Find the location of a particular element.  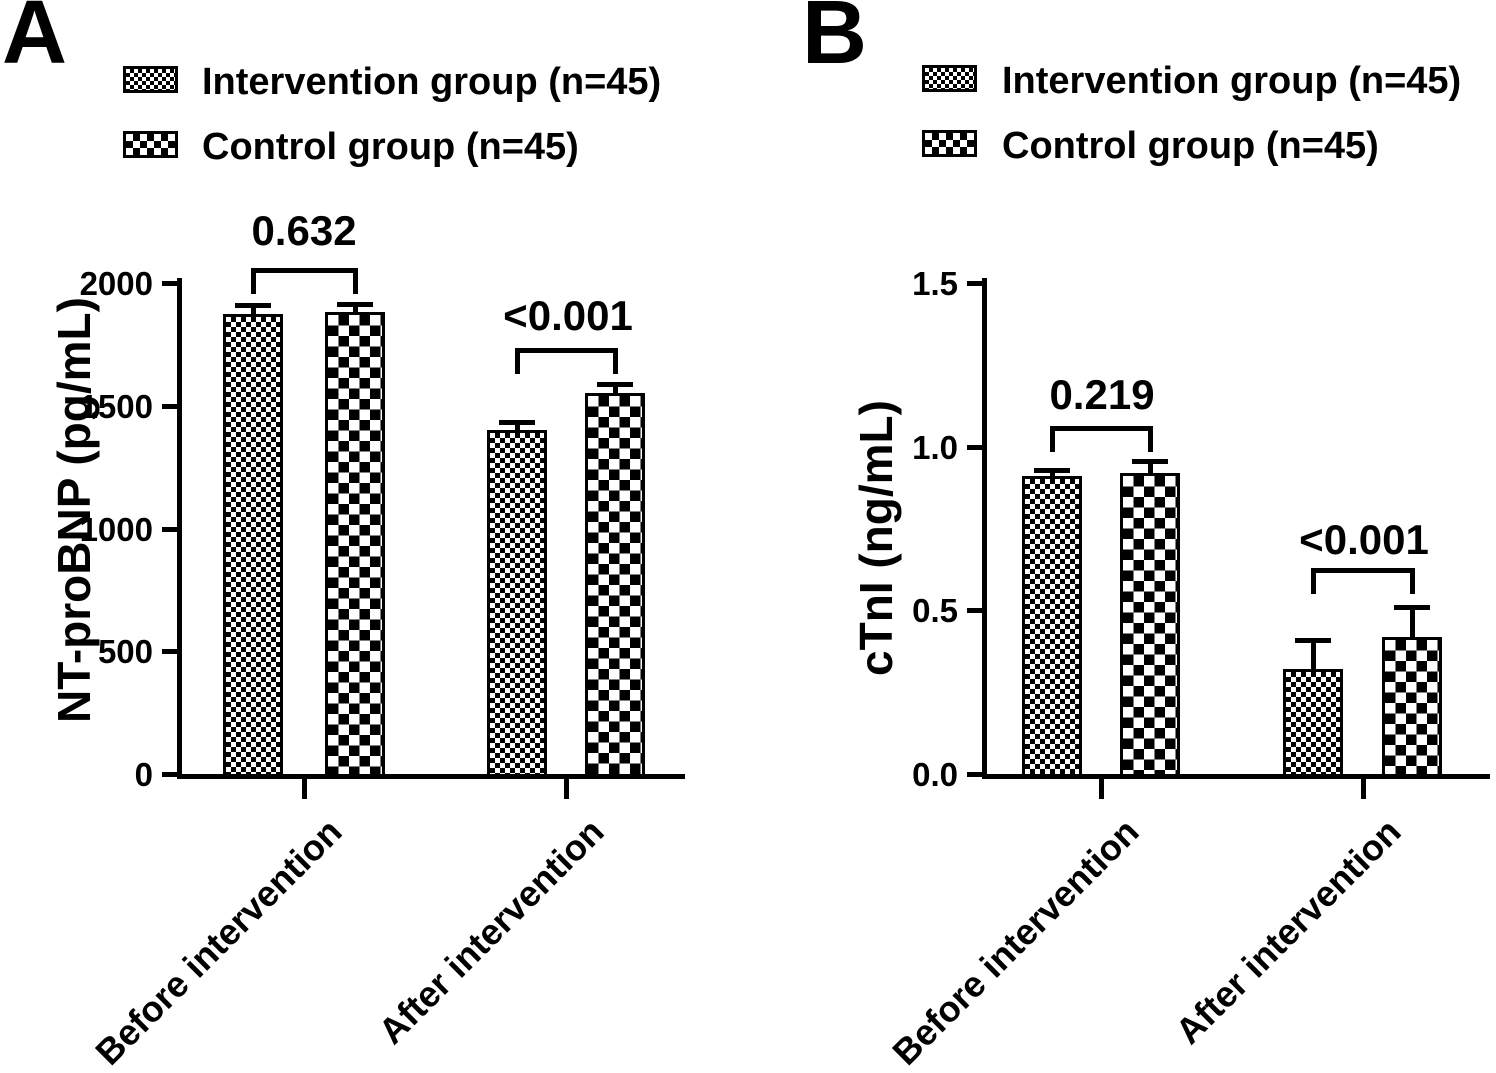

y-tick-label: 0.0 is located at coordinates (935, 774).